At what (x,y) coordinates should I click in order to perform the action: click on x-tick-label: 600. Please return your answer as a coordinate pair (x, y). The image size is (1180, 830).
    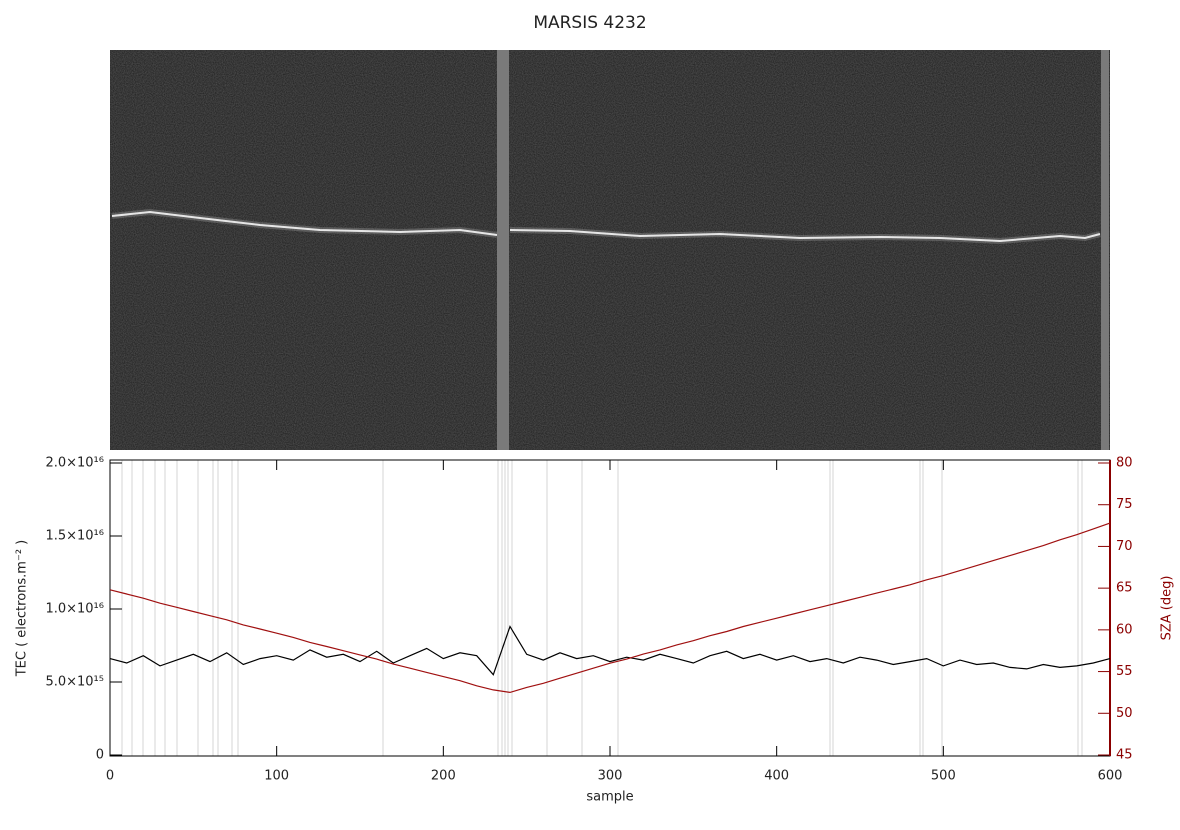
    Looking at the image, I should click on (1110, 776).